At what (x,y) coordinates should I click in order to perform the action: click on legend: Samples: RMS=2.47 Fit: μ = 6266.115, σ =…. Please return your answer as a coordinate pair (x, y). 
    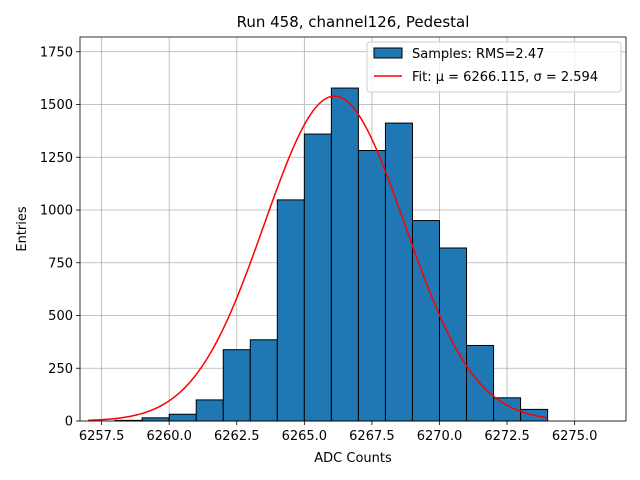
    Looking at the image, I should click on (494, 67).